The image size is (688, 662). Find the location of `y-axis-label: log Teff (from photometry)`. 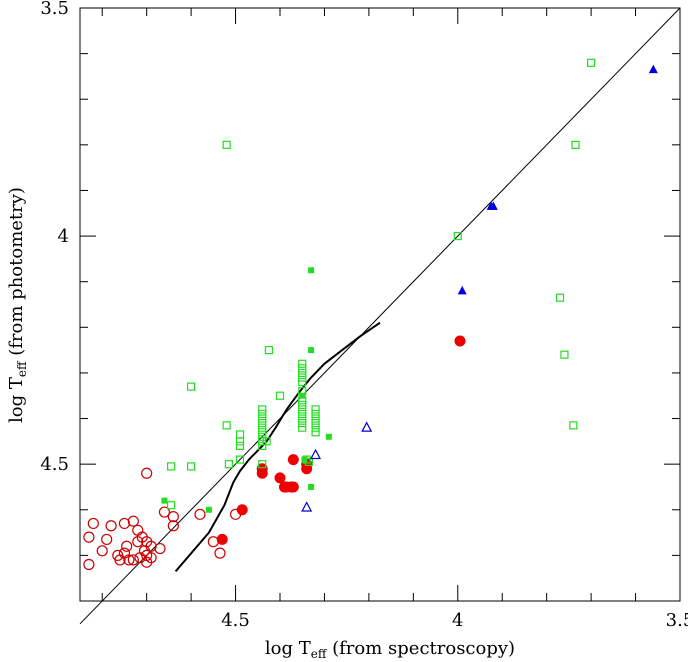

y-axis-label: log Teff (from photometry) is located at coordinates (17, 305).